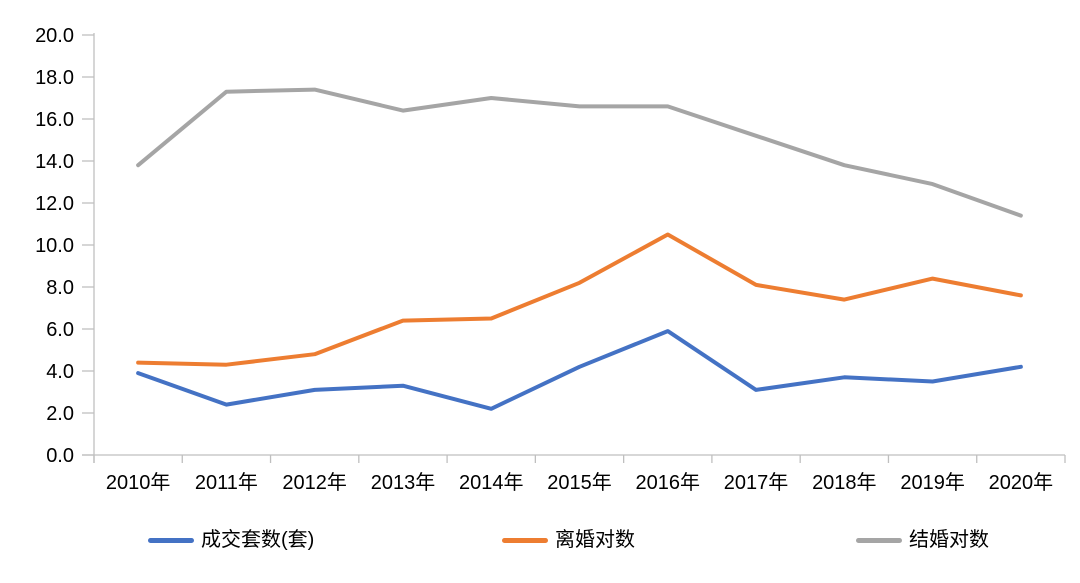  Describe the element at coordinates (60, 414) in the screenshot. I see `y-axis-tick-label: 2.0` at that location.